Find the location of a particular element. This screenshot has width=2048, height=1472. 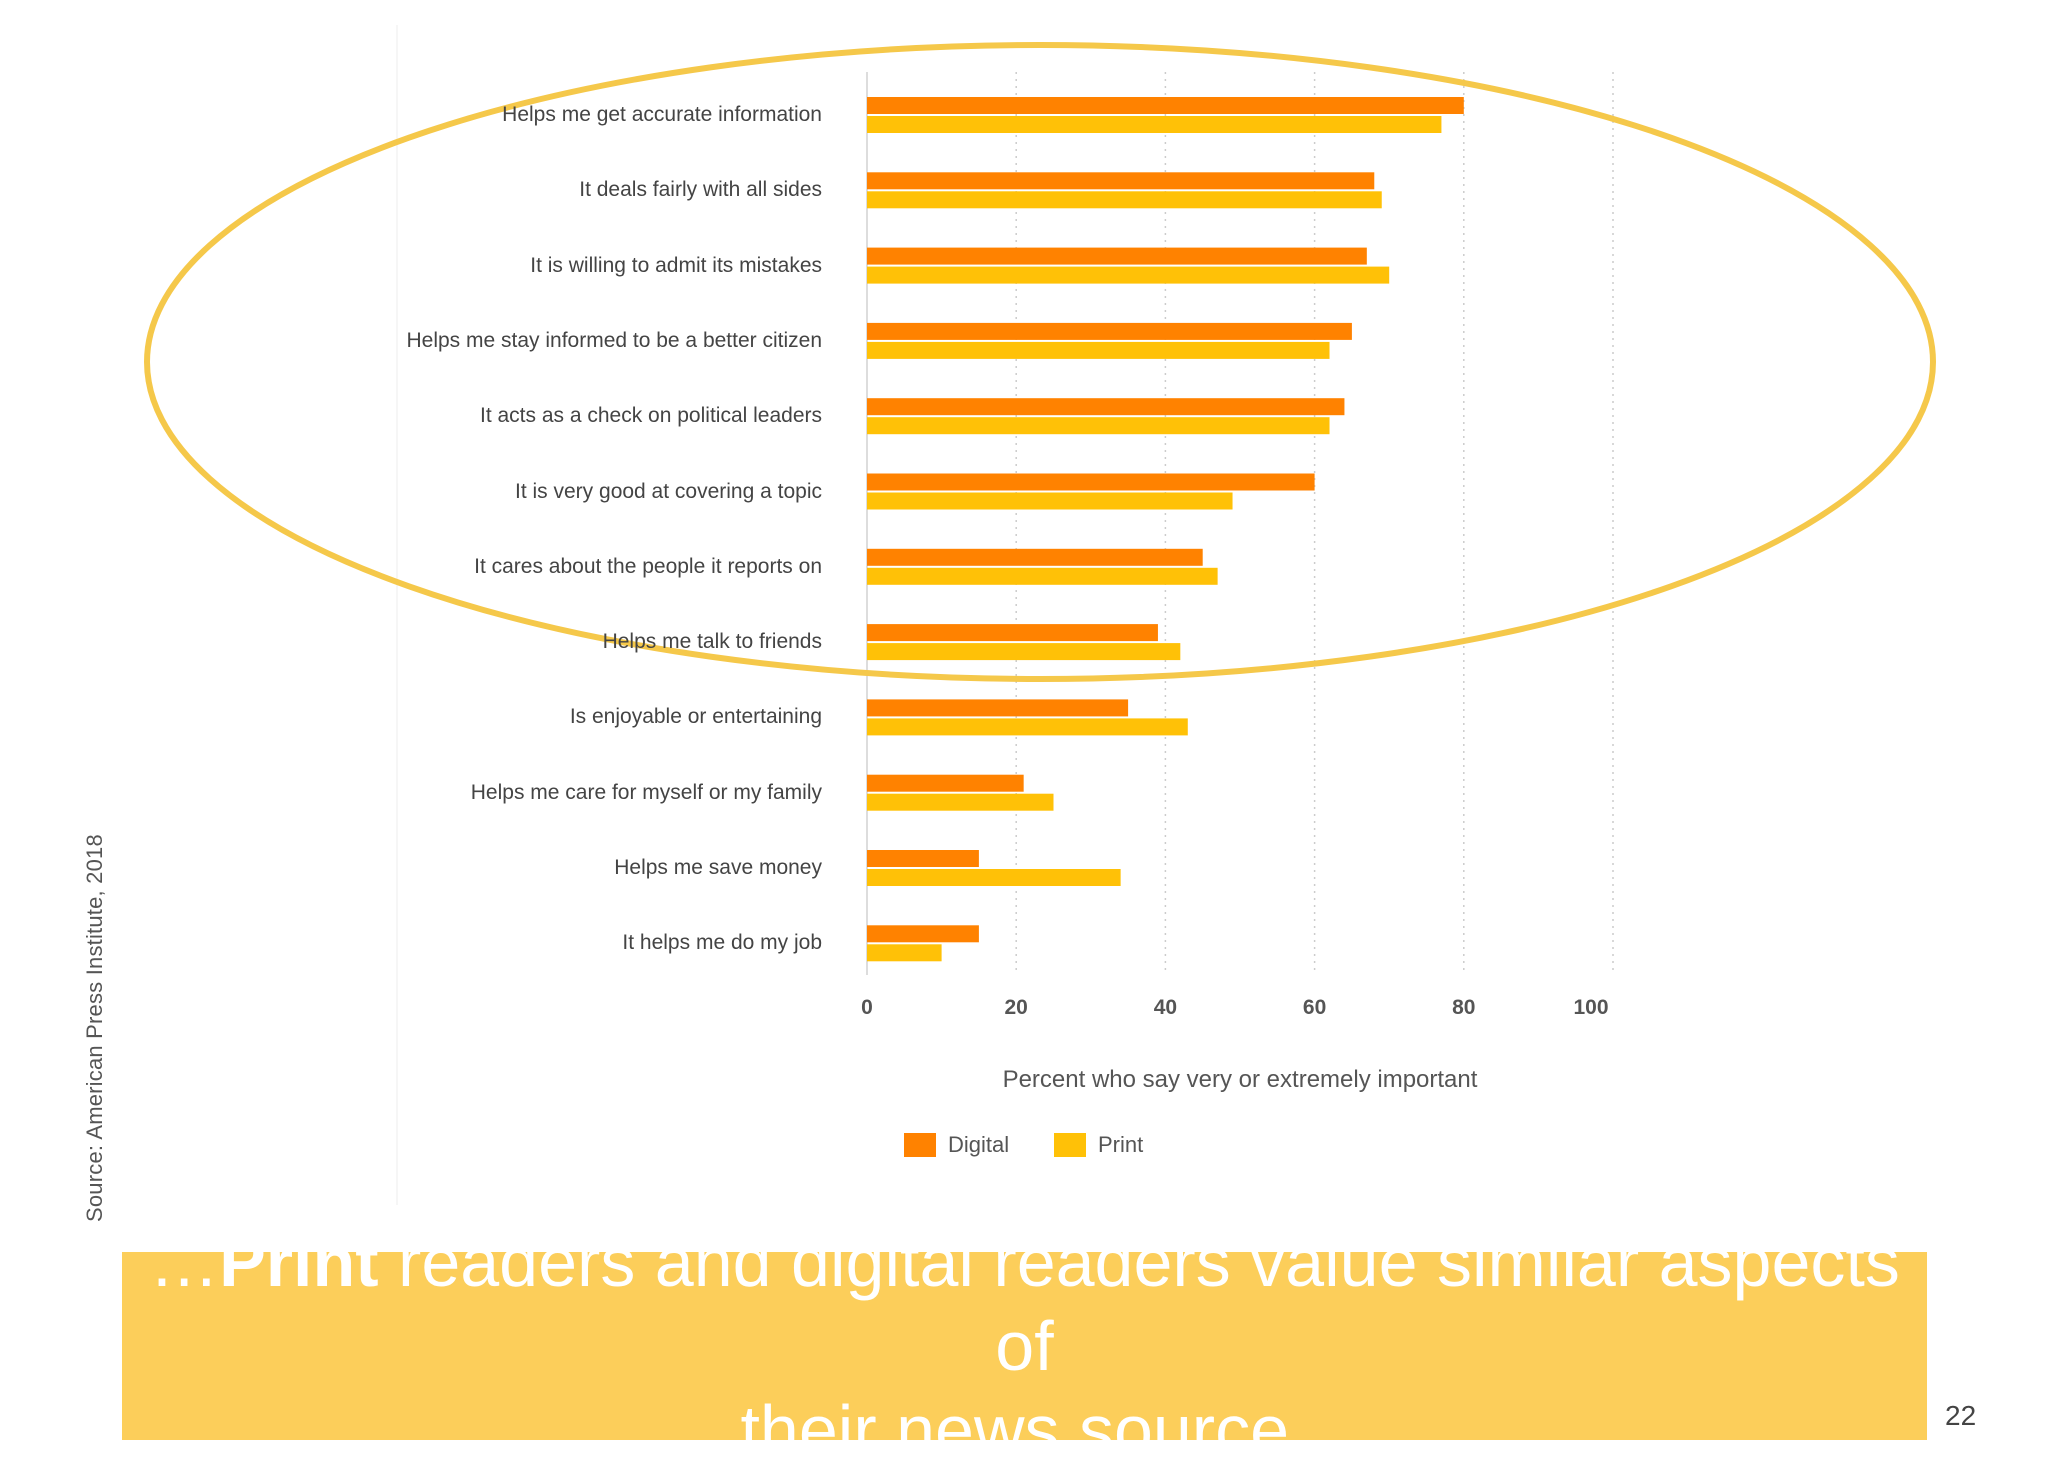

legend-item-print: Print is located at coordinates (1098, 1145).